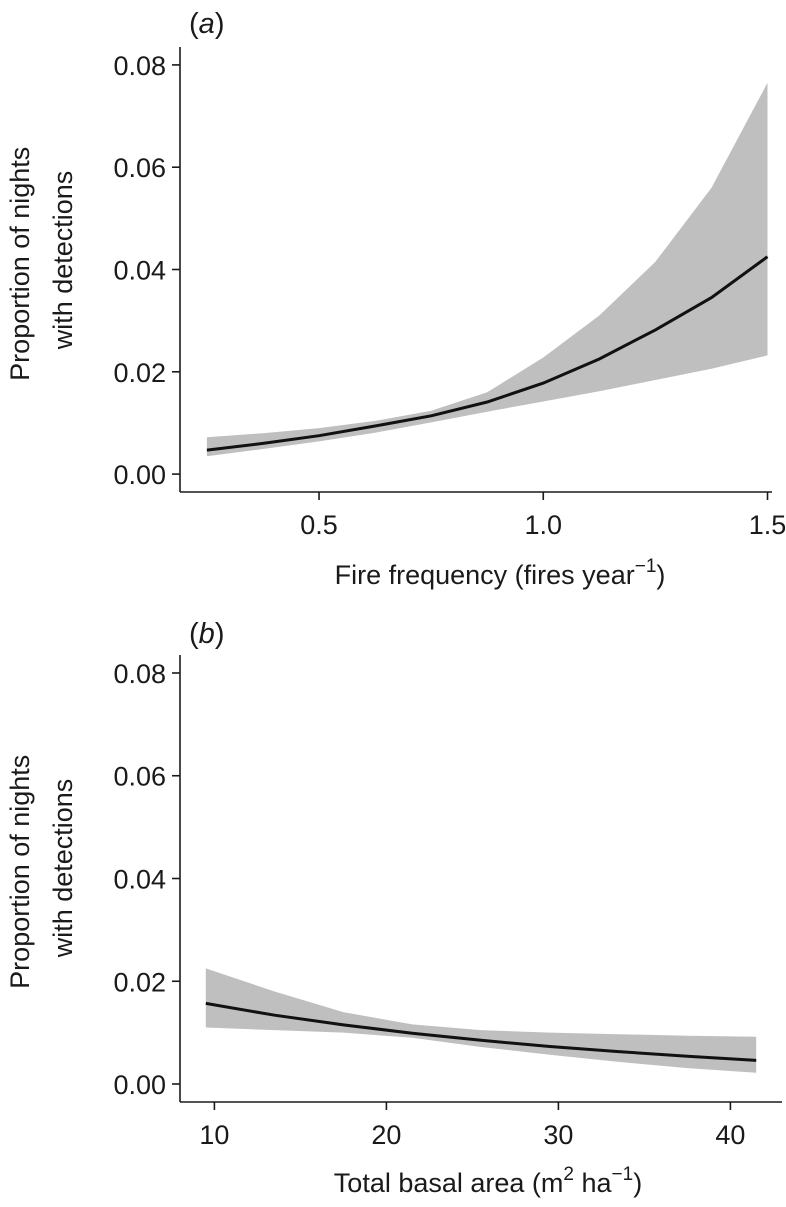  Describe the element at coordinates (730, 1135) in the screenshot. I see `x-tick-label: 40` at that location.